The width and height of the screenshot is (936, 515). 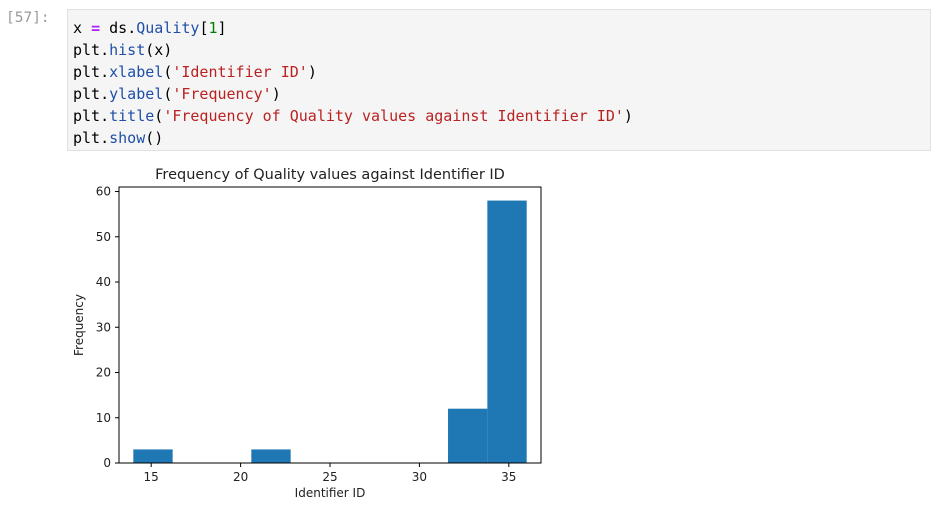 What do you see at coordinates (127, 138) in the screenshot?
I see `code-token: show` at bounding box center [127, 138].